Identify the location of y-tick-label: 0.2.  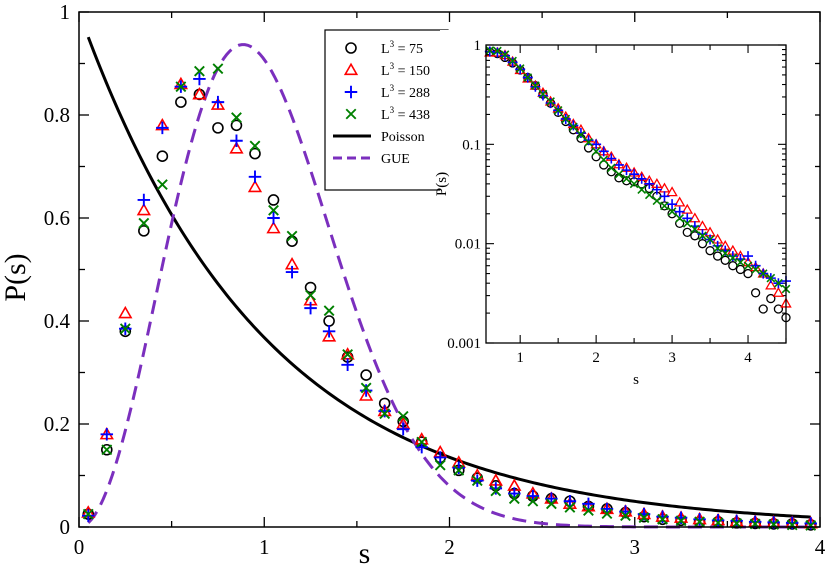
(57, 424).